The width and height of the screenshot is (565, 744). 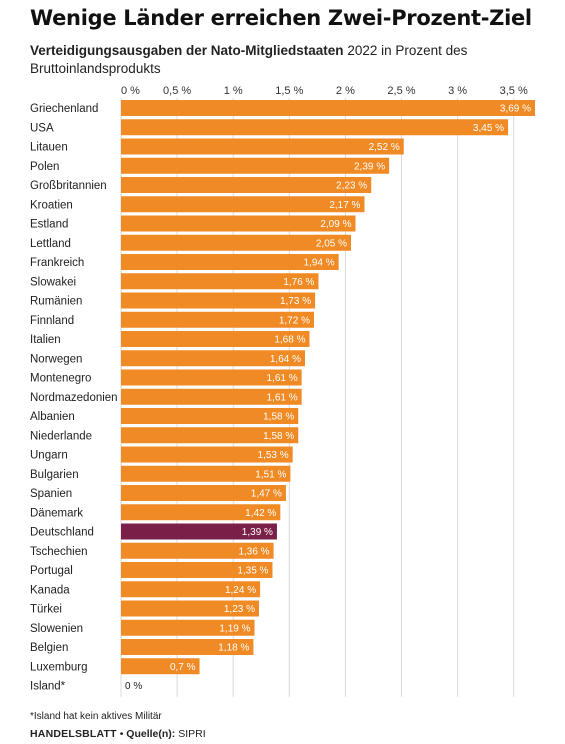 What do you see at coordinates (74, 398) in the screenshot?
I see `category-label: Nordmazedonien` at bounding box center [74, 398].